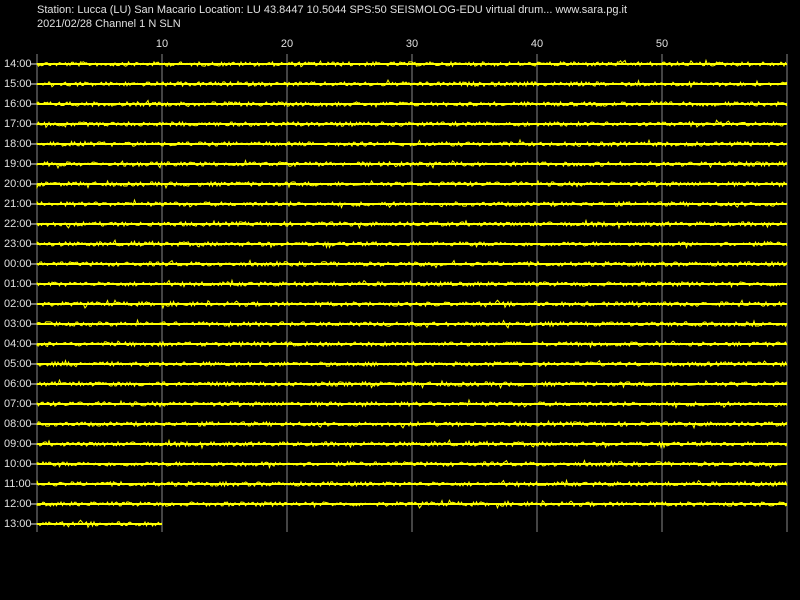  What do you see at coordinates (162, 44) in the screenshot?
I see `x-tick-label: 10` at bounding box center [162, 44].